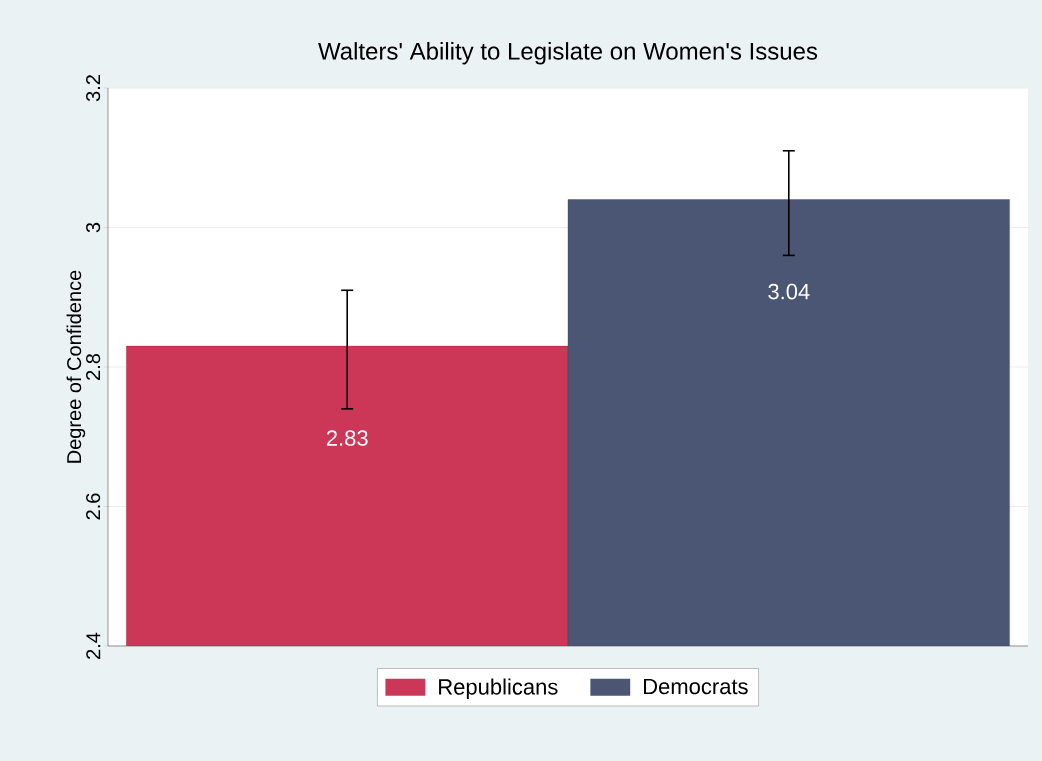 This screenshot has height=761, width=1042. I want to click on y-tick-label: 3.2, so click(93, 88).